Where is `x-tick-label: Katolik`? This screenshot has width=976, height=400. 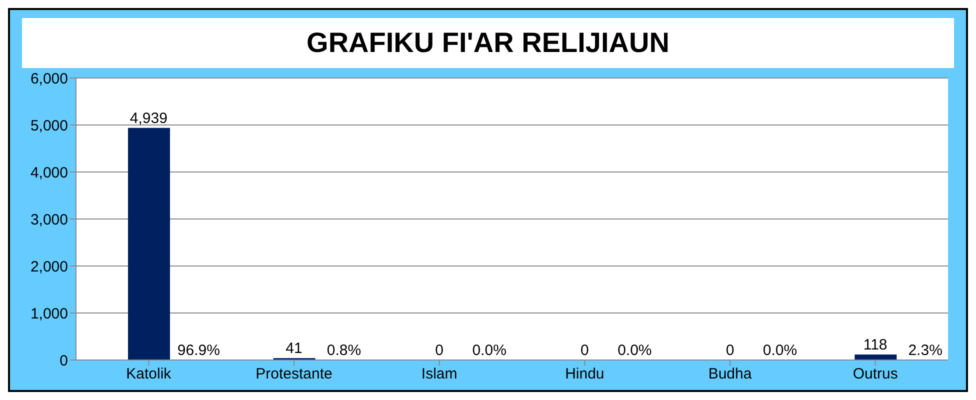 x-tick-label: Katolik is located at coordinates (149, 374).